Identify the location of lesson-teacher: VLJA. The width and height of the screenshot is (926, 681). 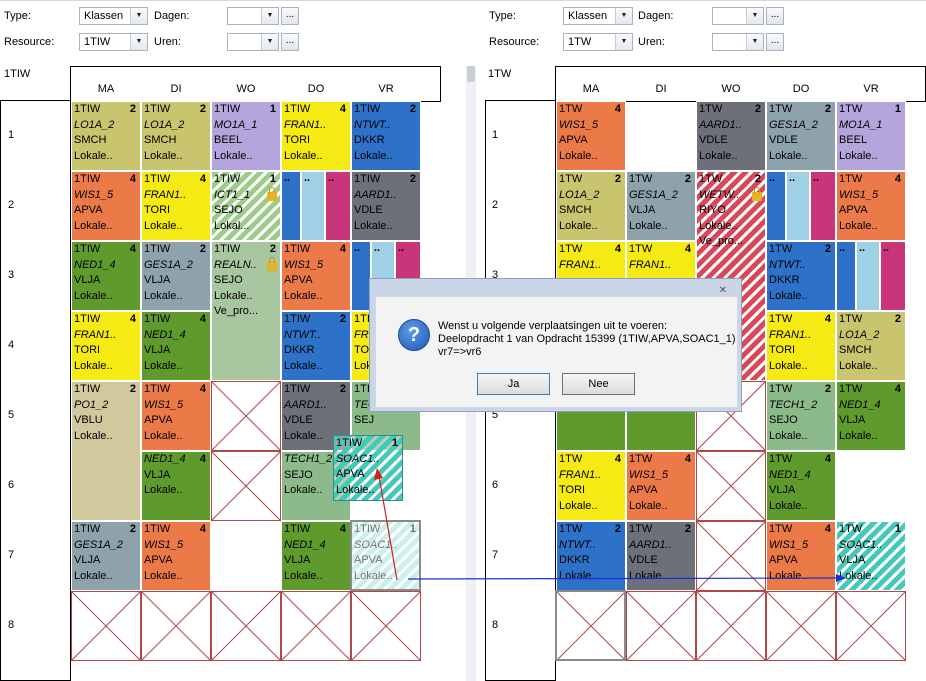
(297, 560).